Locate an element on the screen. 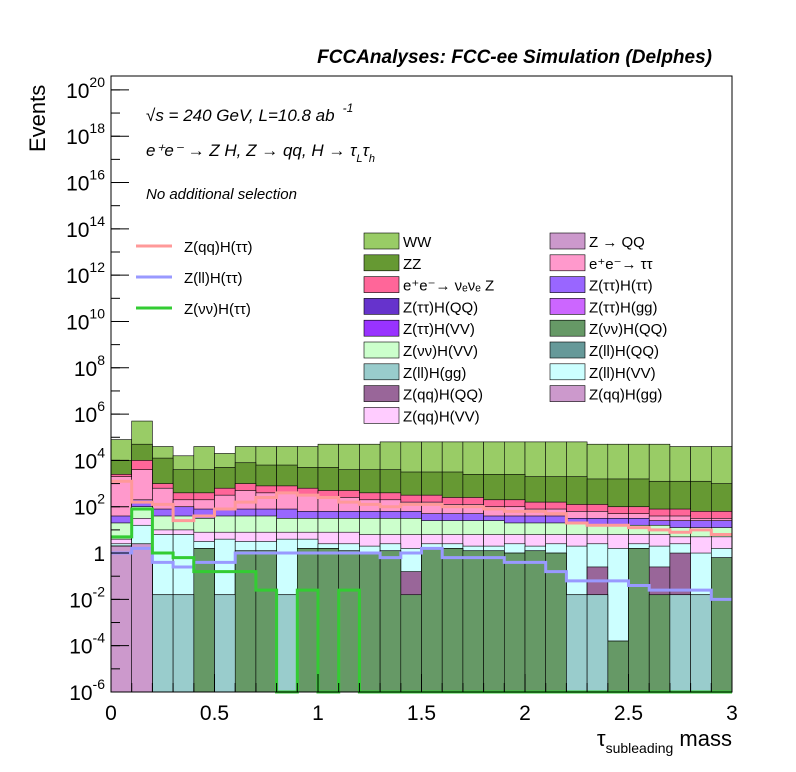  legend-label: Z(ττ)H(VV) is located at coordinates (439, 329).